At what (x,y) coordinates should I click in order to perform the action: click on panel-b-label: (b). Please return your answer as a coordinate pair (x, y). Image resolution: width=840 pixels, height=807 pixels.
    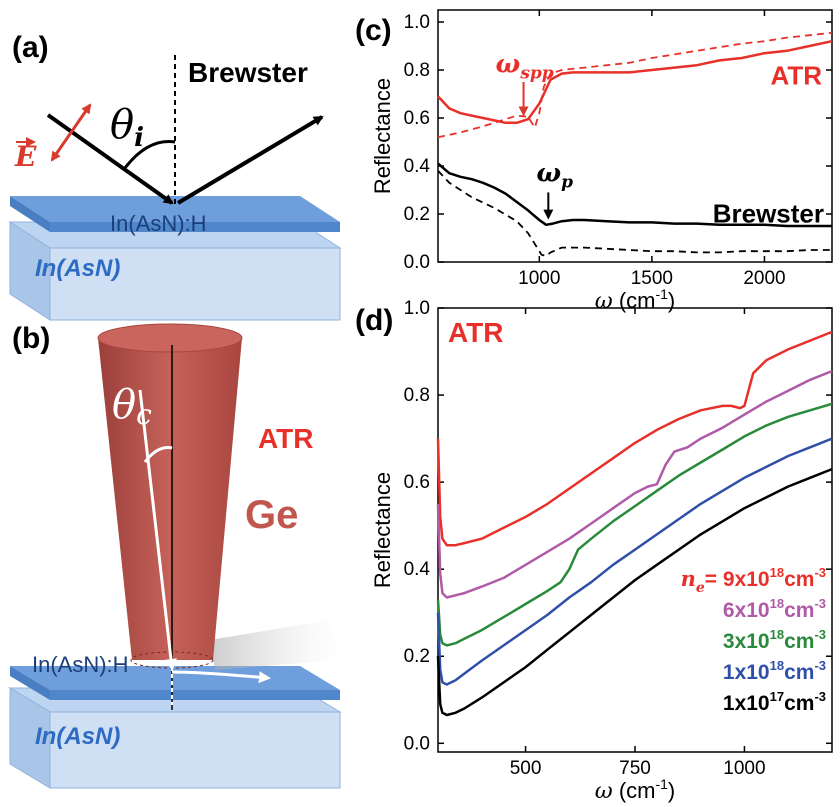
    Looking at the image, I should click on (31, 338).